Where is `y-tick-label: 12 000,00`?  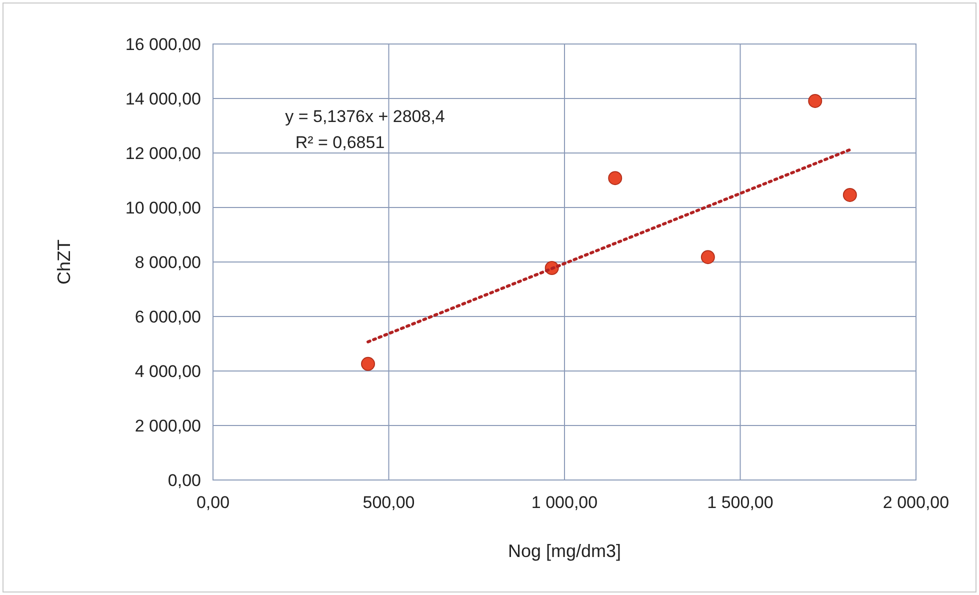 y-tick-label: 12 000,00 is located at coordinates (163, 153).